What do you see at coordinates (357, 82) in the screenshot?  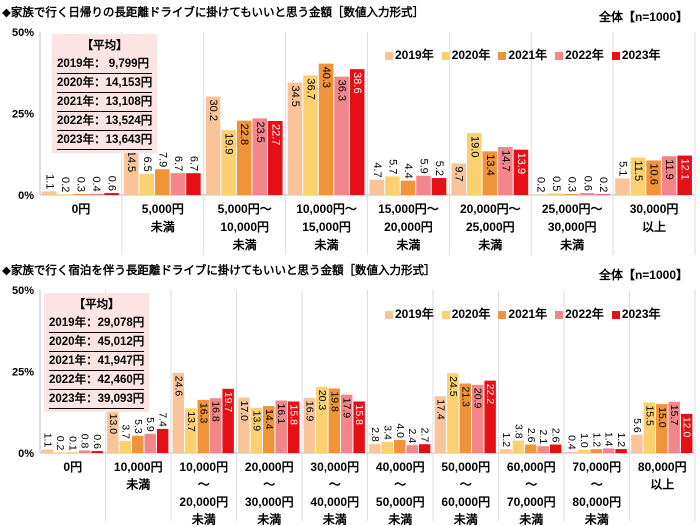 I see `data-label: 38.6` at bounding box center [357, 82].